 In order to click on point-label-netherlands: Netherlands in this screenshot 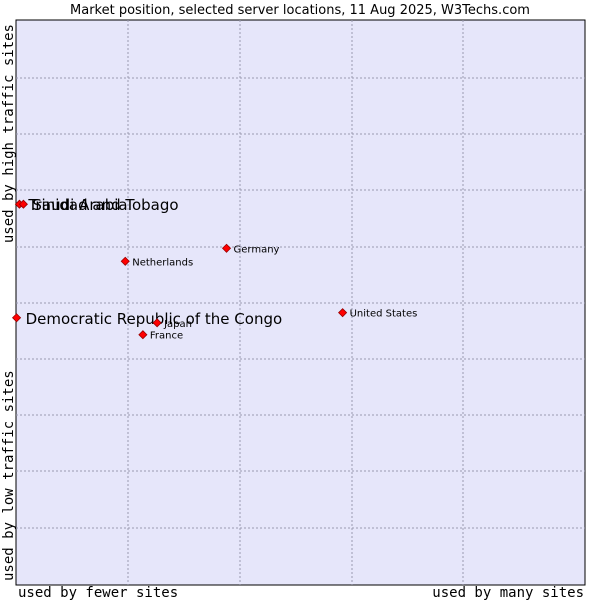, I will do `click(162, 262)`.